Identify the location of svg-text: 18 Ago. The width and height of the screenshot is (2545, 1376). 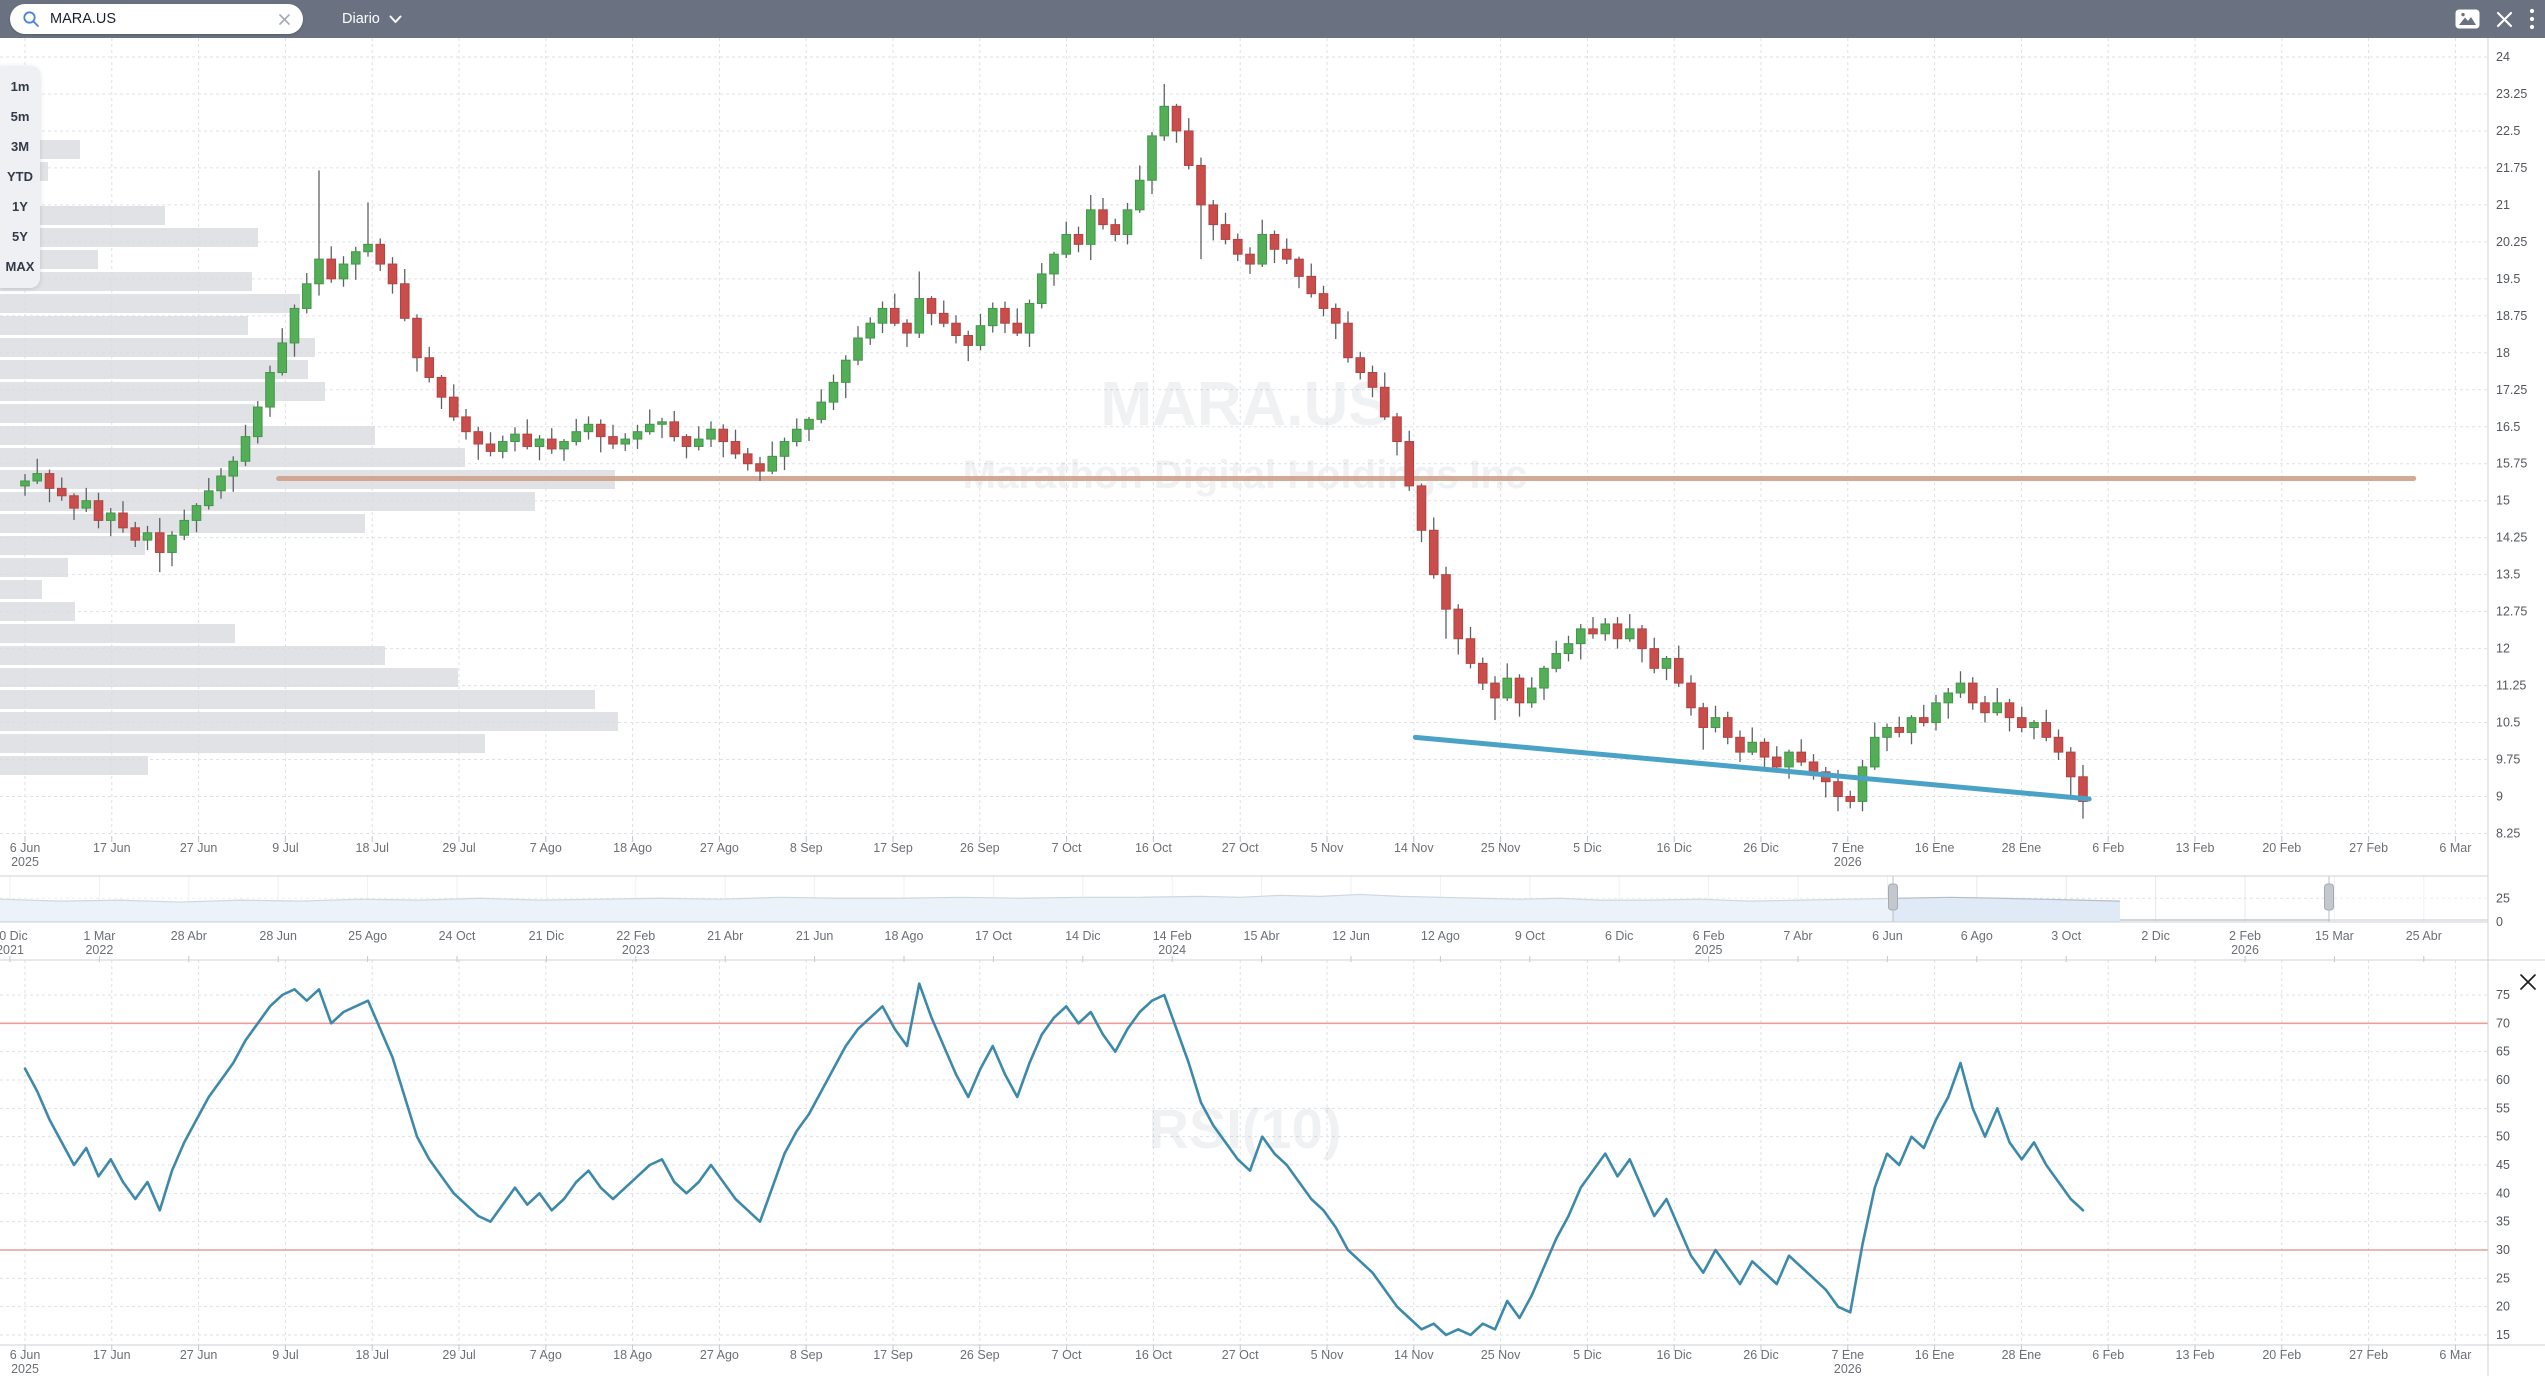
(632, 1355).